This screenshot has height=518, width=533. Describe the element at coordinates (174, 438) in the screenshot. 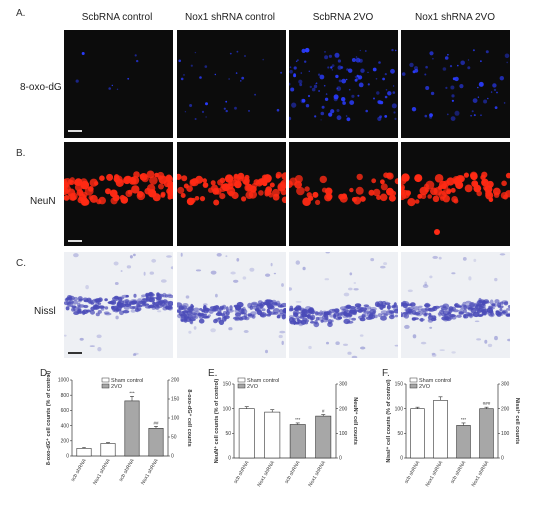

I see `y2-tick-label: 50` at that location.